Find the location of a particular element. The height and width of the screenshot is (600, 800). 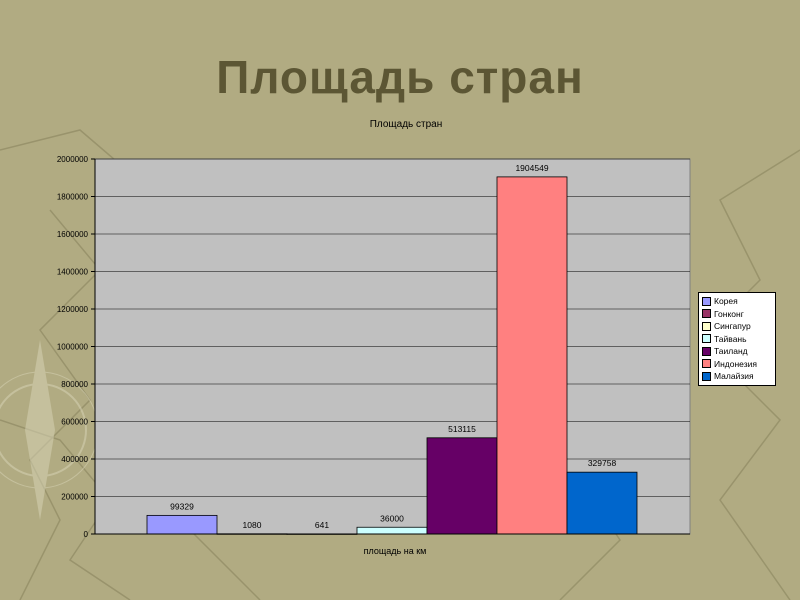

y-tick-label: 1600000 is located at coordinates (73, 234).